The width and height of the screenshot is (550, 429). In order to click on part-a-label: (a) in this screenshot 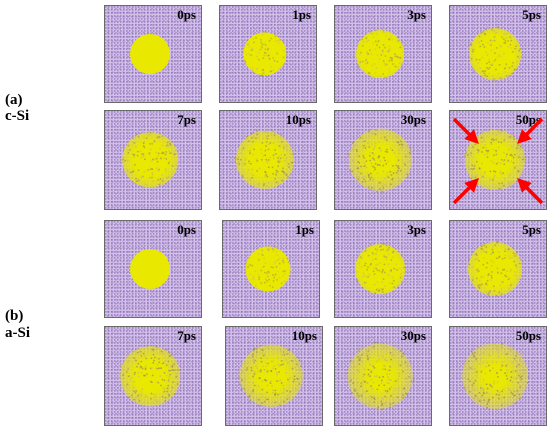, I will do `click(14, 100)`.